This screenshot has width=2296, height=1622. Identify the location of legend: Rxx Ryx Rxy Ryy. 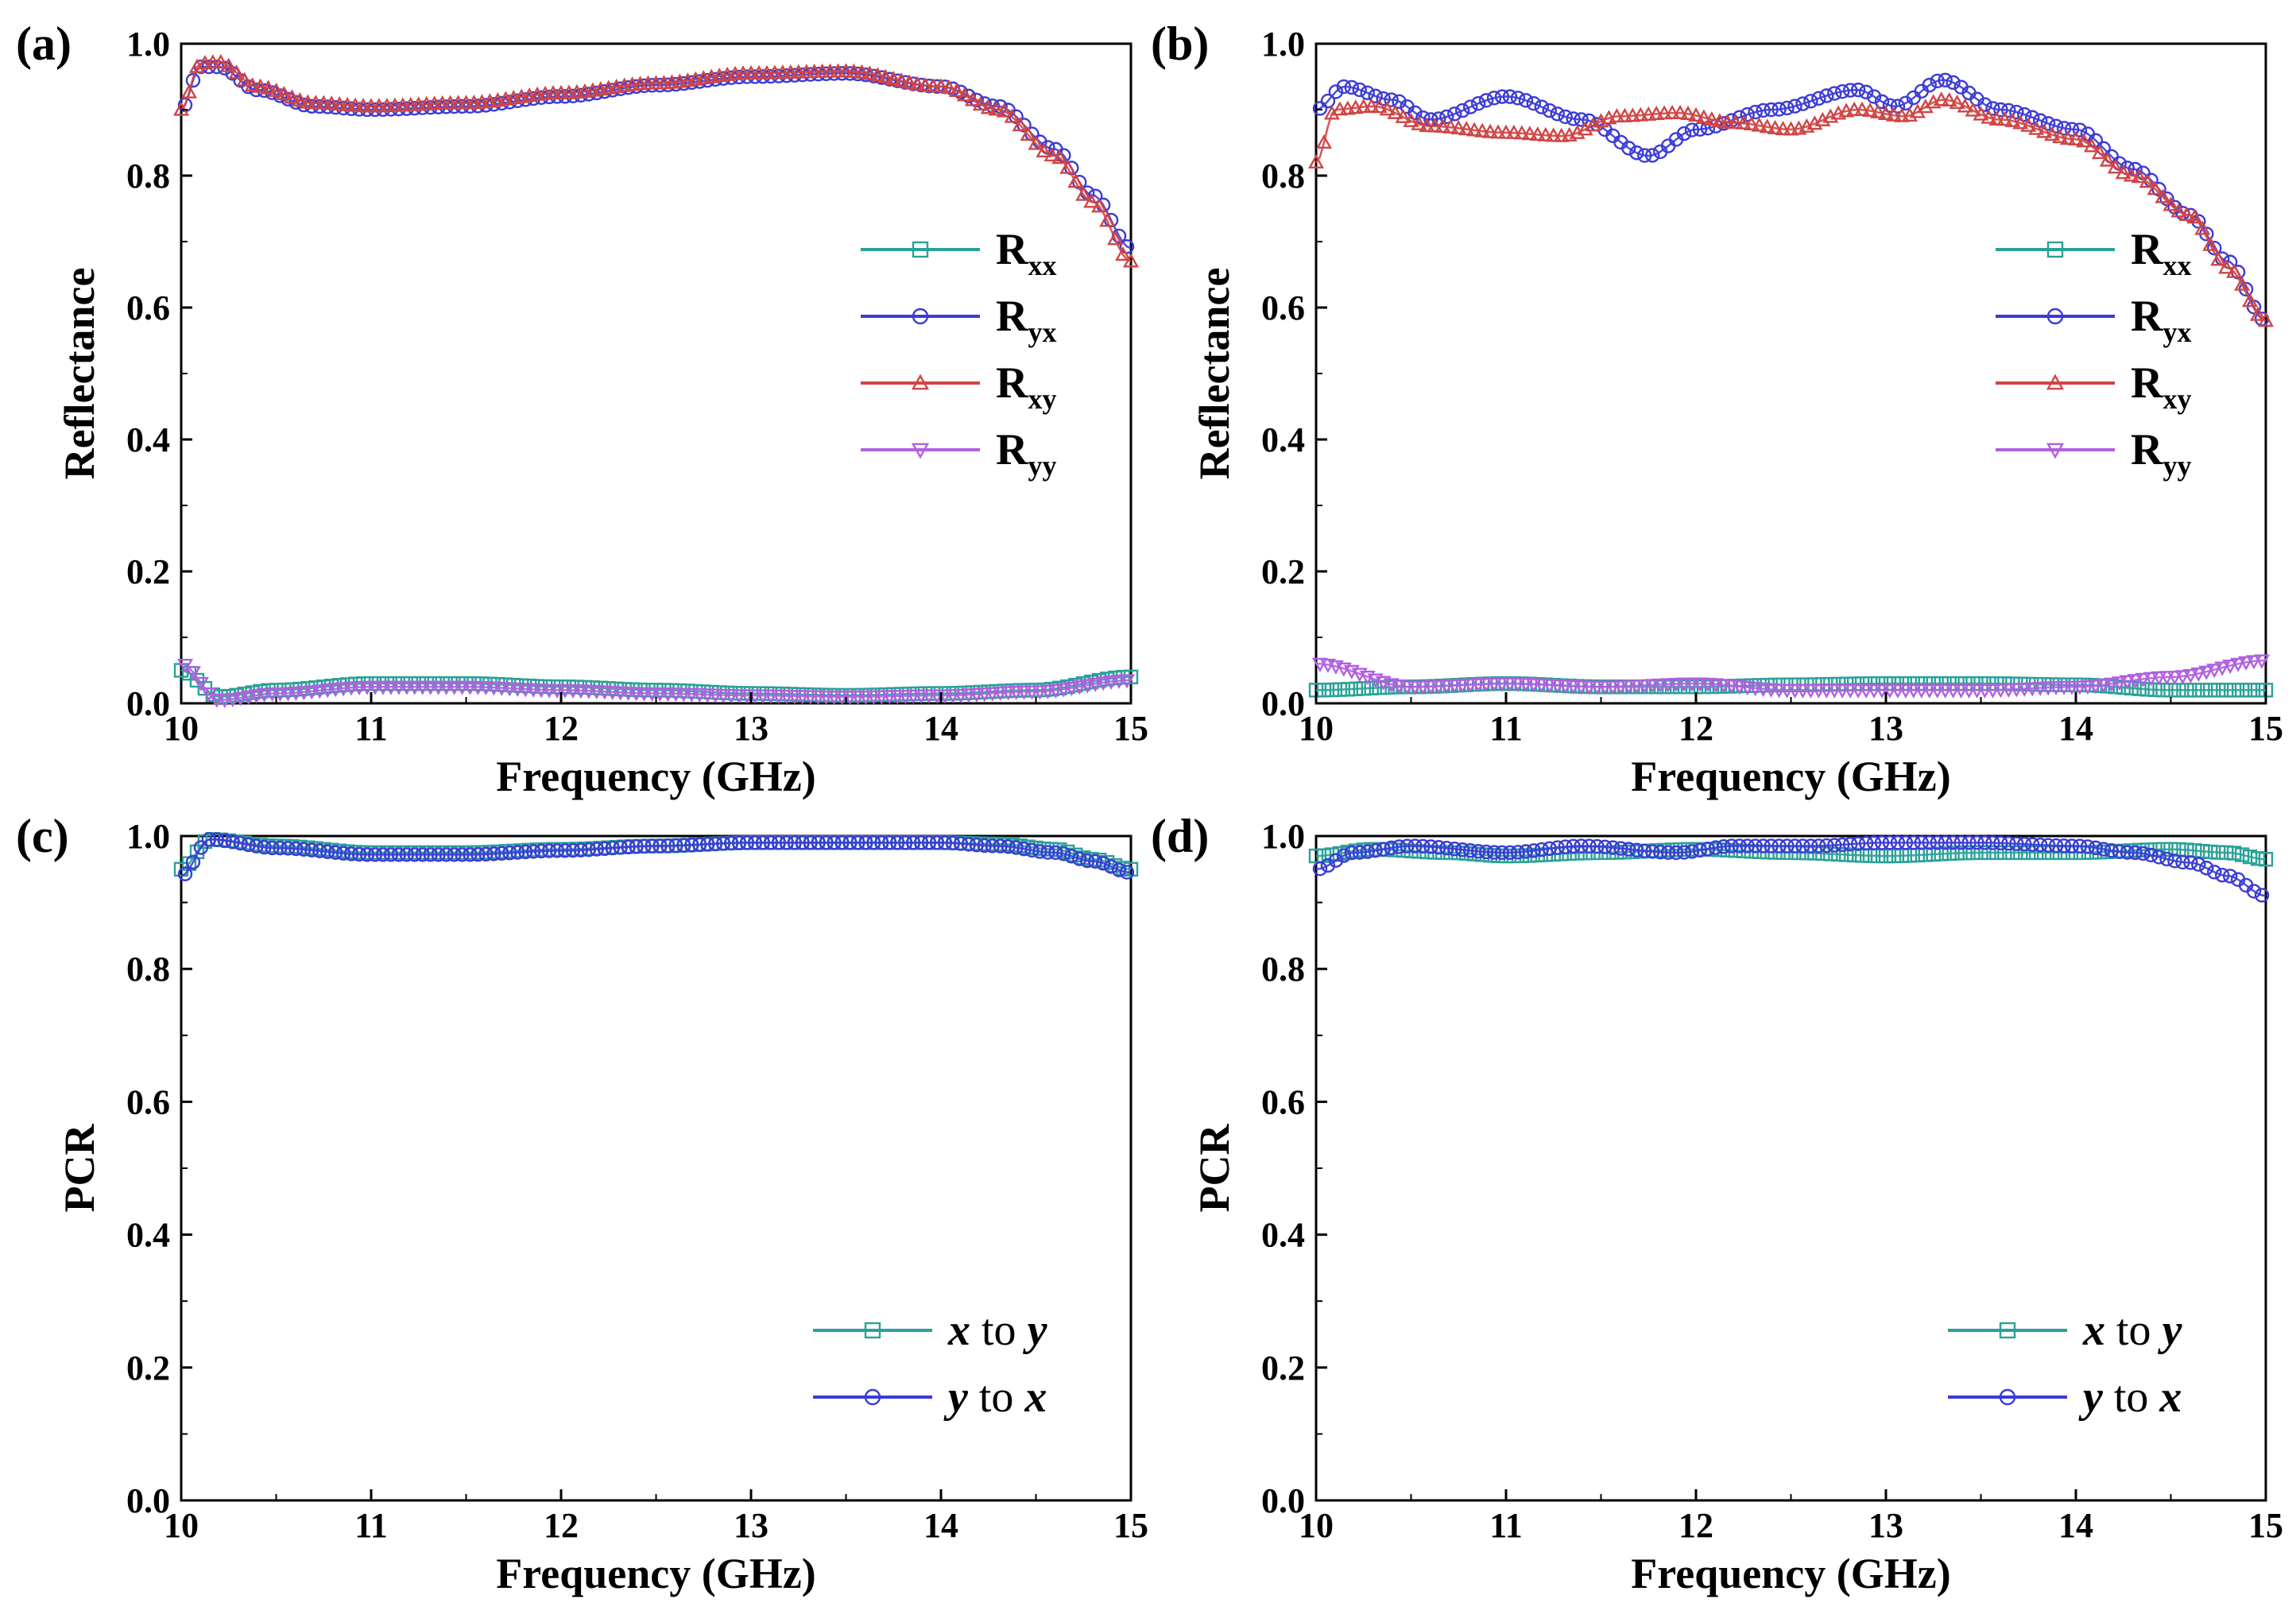
(2093, 354).